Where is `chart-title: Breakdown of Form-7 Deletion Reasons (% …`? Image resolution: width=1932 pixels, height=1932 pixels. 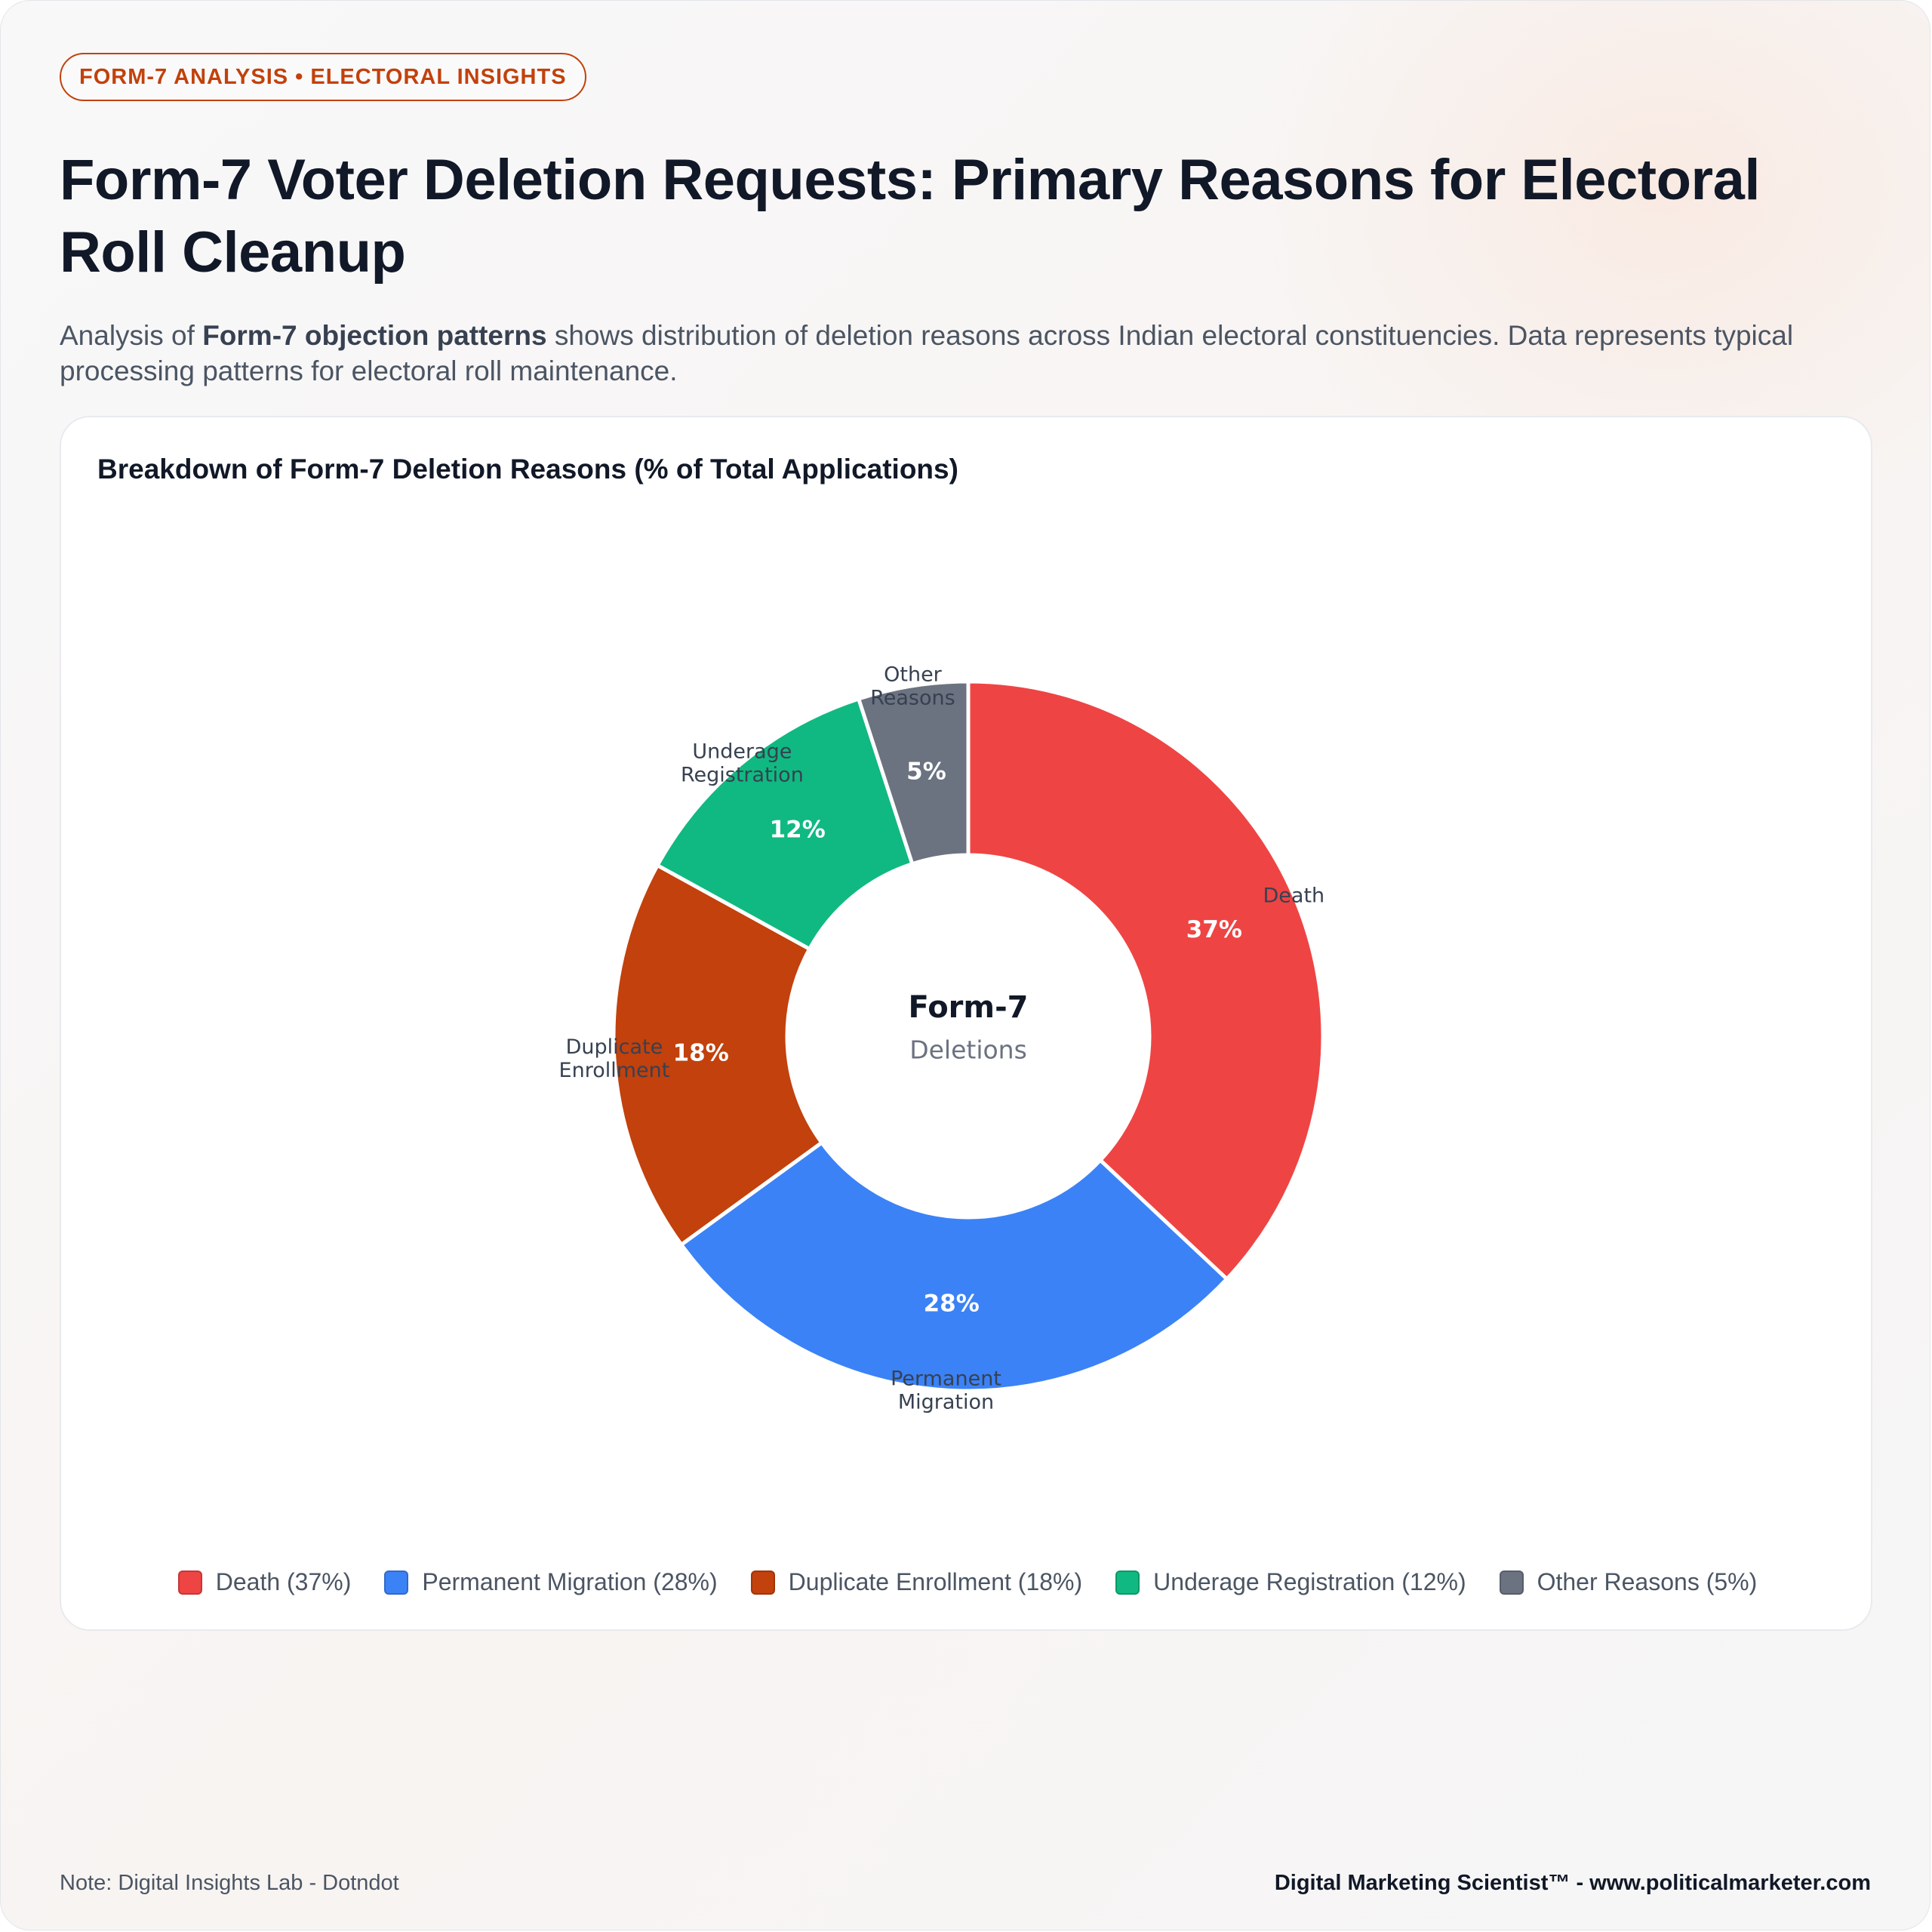
chart-title: Breakdown of Form-7 Deletion Reasons (% … is located at coordinates (527, 469).